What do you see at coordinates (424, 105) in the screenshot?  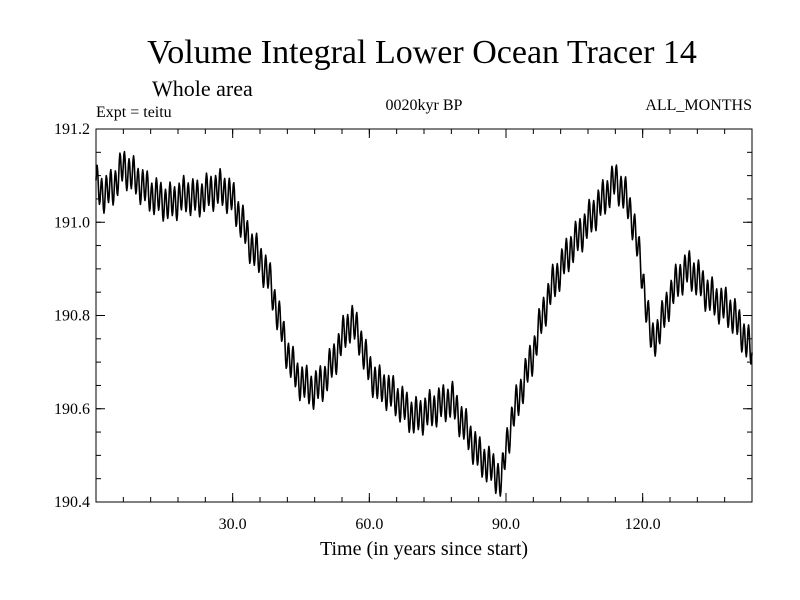 I see `period-label: 0020kyr BP` at bounding box center [424, 105].